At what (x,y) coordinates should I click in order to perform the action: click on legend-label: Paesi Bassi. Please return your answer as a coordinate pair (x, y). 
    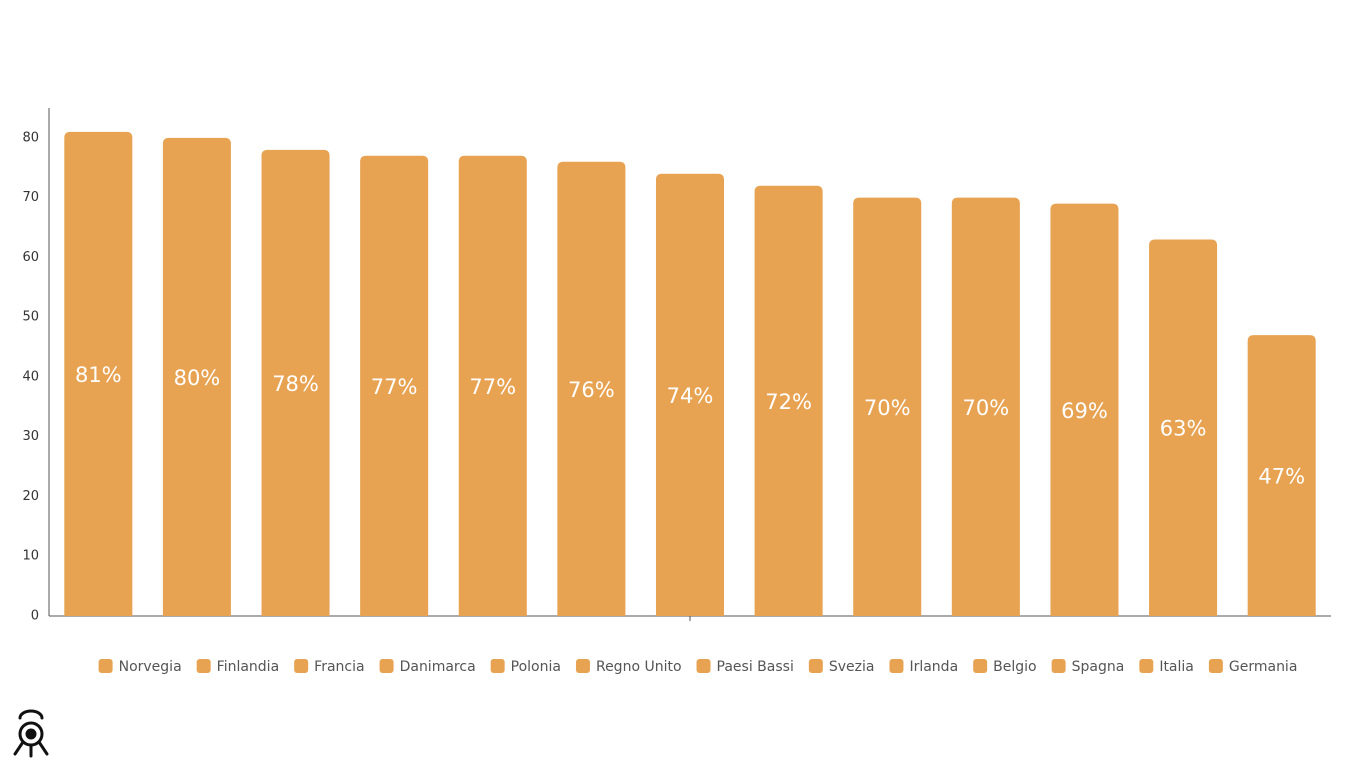
    Looking at the image, I should click on (755, 667).